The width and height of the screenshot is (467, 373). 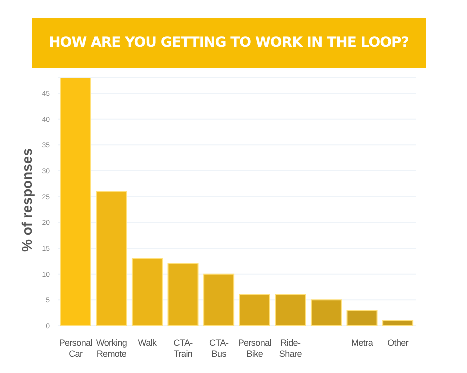 What do you see at coordinates (229, 43) in the screenshot?
I see `chart-title: HOW ARE YOU GETTING TO WORK IN THE LOOP?` at bounding box center [229, 43].